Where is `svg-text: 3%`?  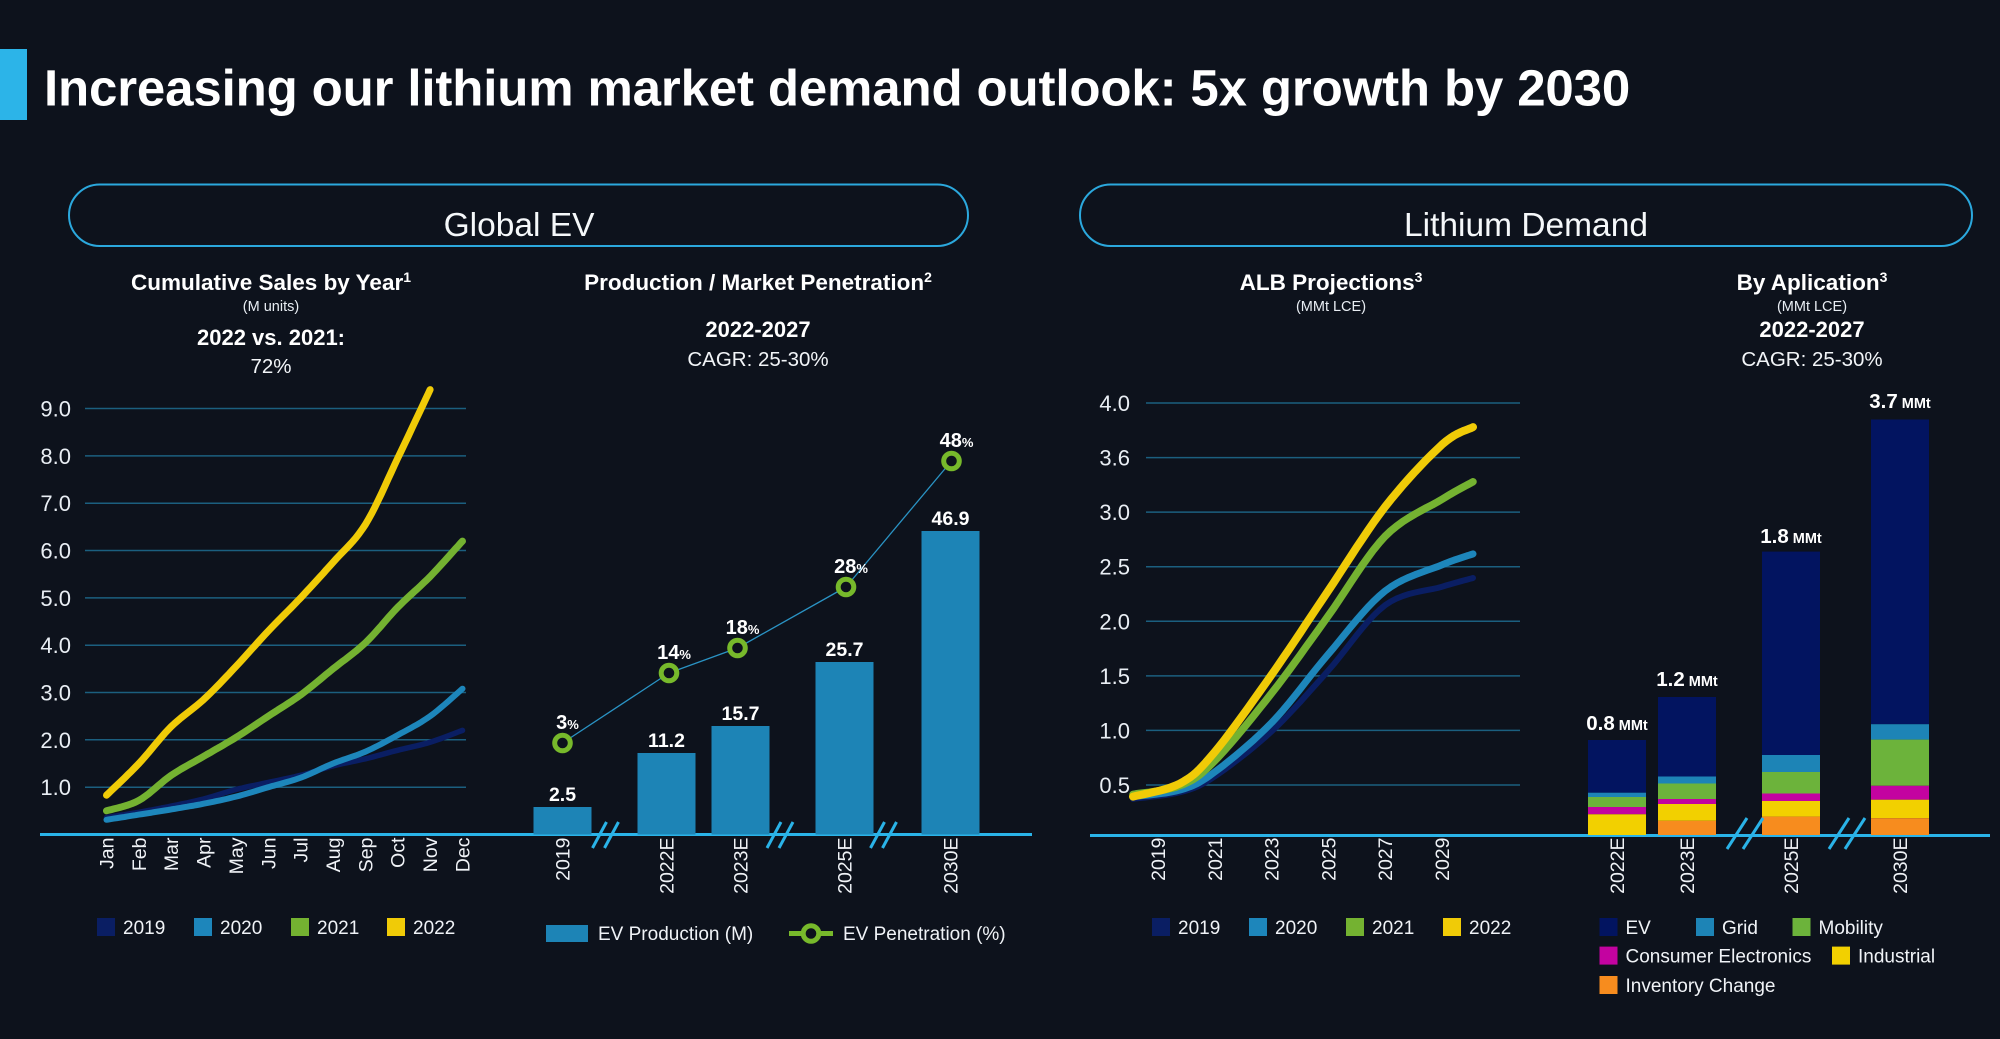 svg-text: 3% is located at coordinates (567, 723).